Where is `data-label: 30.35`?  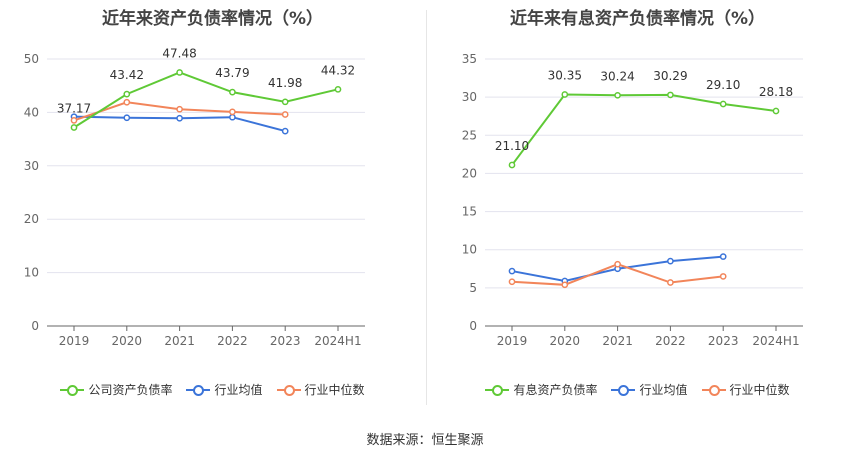
data-label: 30.35 is located at coordinates (565, 75).